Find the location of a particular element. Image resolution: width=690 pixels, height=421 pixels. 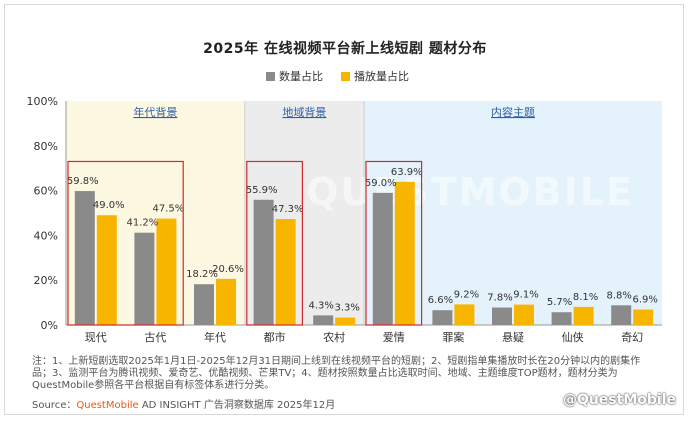

data-label-play-9: 6.9% is located at coordinates (644, 300).